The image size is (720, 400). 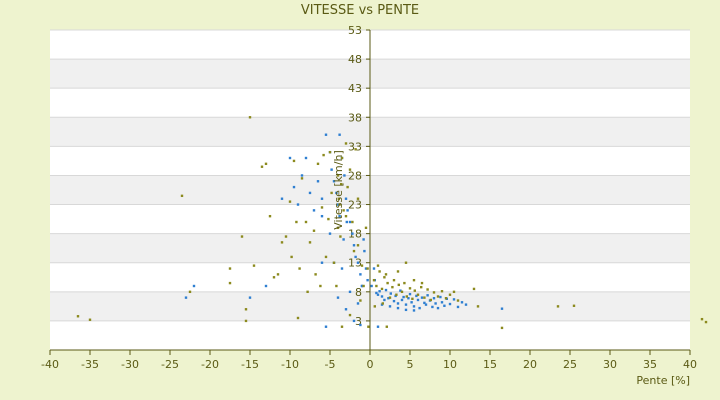 What do you see at coordinates (650, 364) in the screenshot?
I see `x-tick-label: 35` at bounding box center [650, 364].